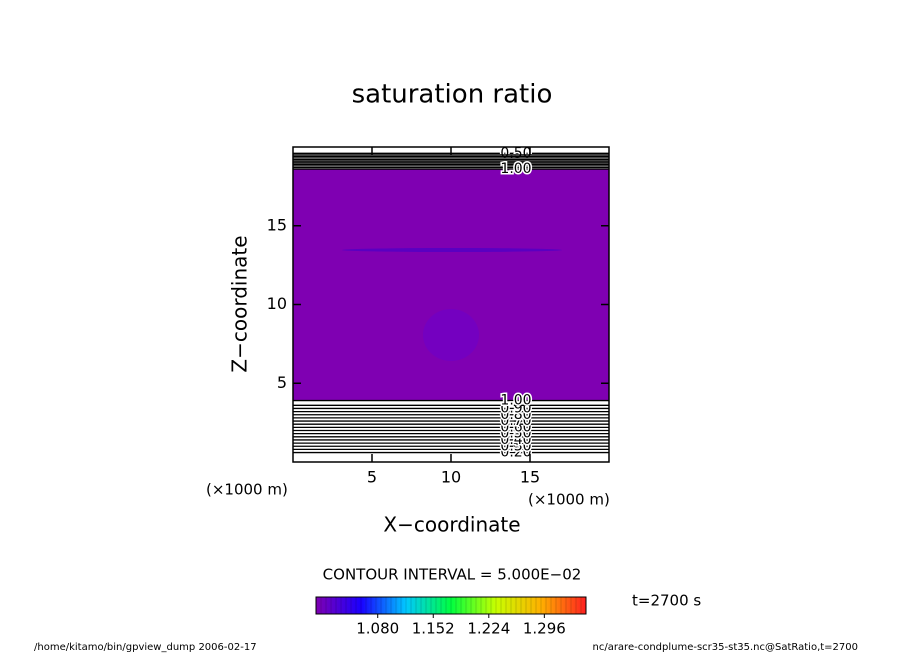 This screenshot has height=654, width=904. What do you see at coordinates (451, 525) in the screenshot?
I see `x-axis-label: X−coordinate` at bounding box center [451, 525].